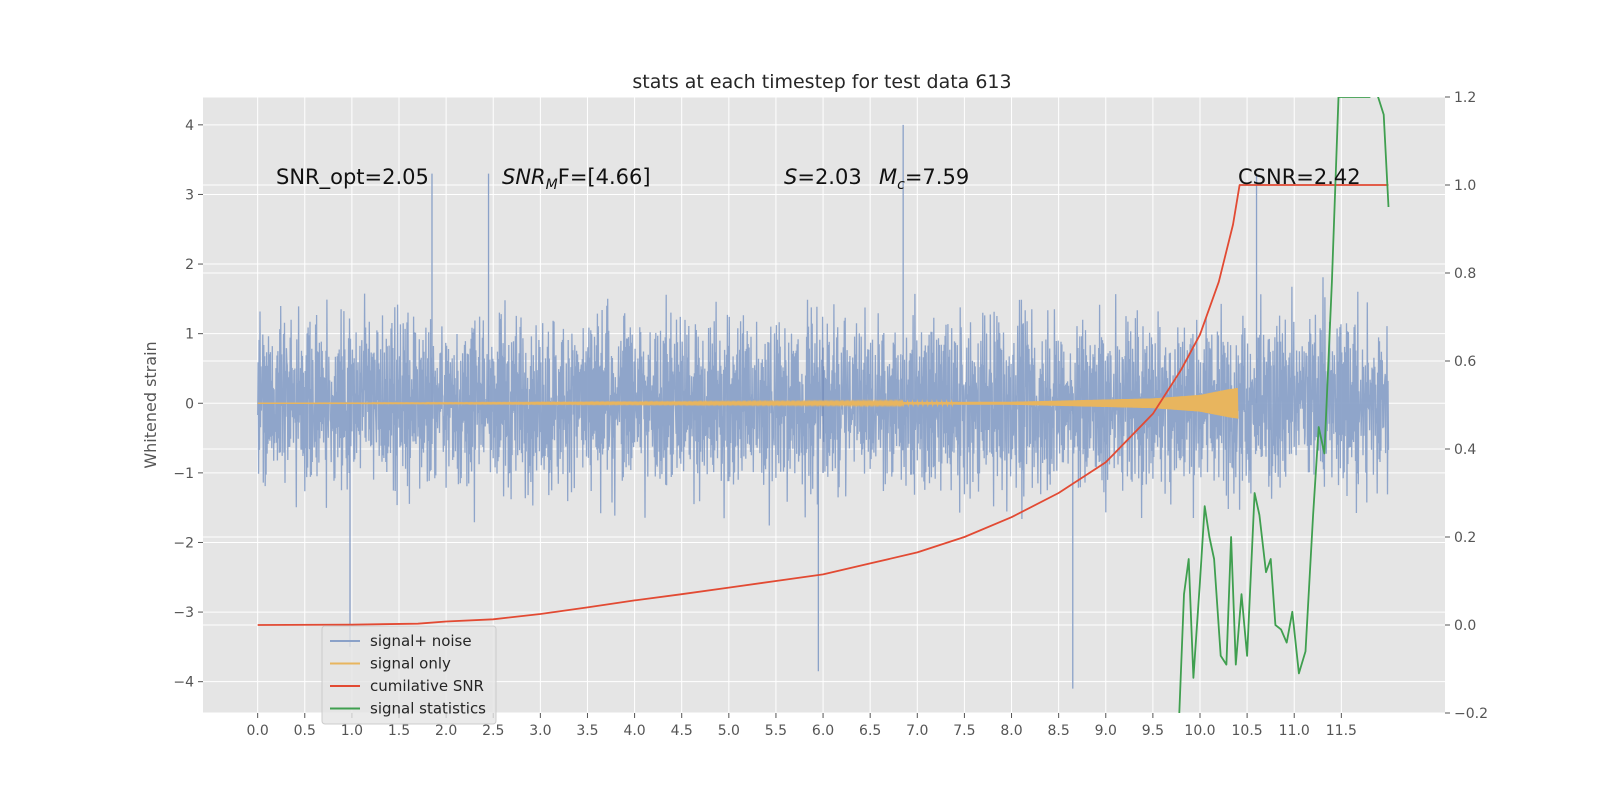 The width and height of the screenshot is (1600, 800). What do you see at coordinates (1465, 274) in the screenshot?
I see `y2-tick-label: 0.8` at bounding box center [1465, 274].